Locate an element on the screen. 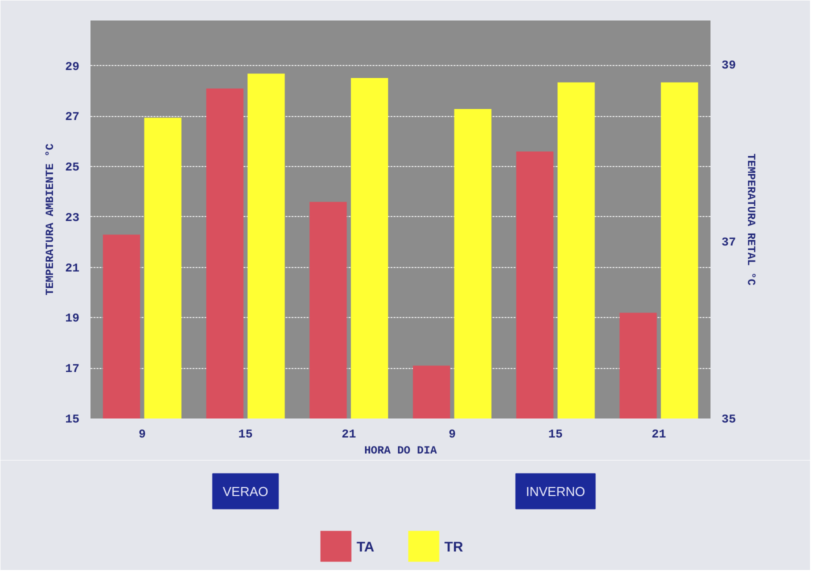  y2-tick-label: 37 is located at coordinates (729, 243).